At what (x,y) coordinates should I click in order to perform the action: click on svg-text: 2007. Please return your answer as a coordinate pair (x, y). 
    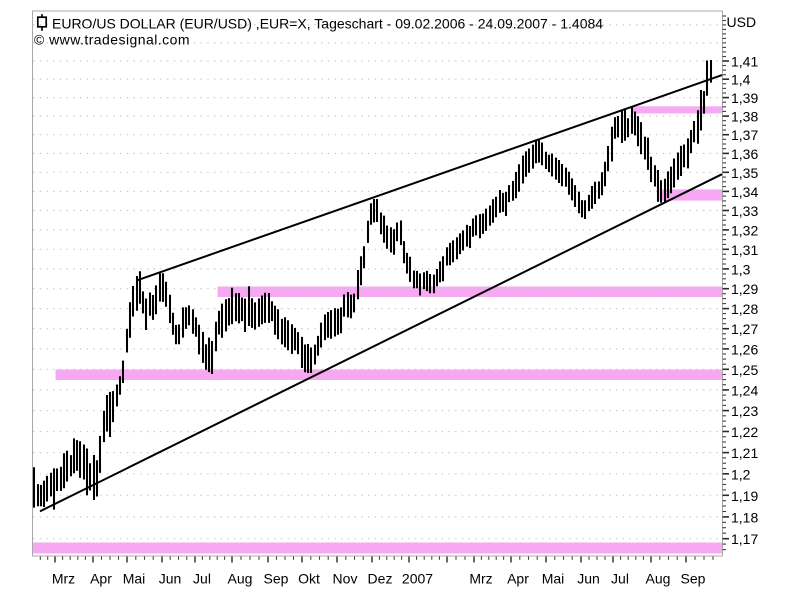
    Looking at the image, I should click on (417, 579).